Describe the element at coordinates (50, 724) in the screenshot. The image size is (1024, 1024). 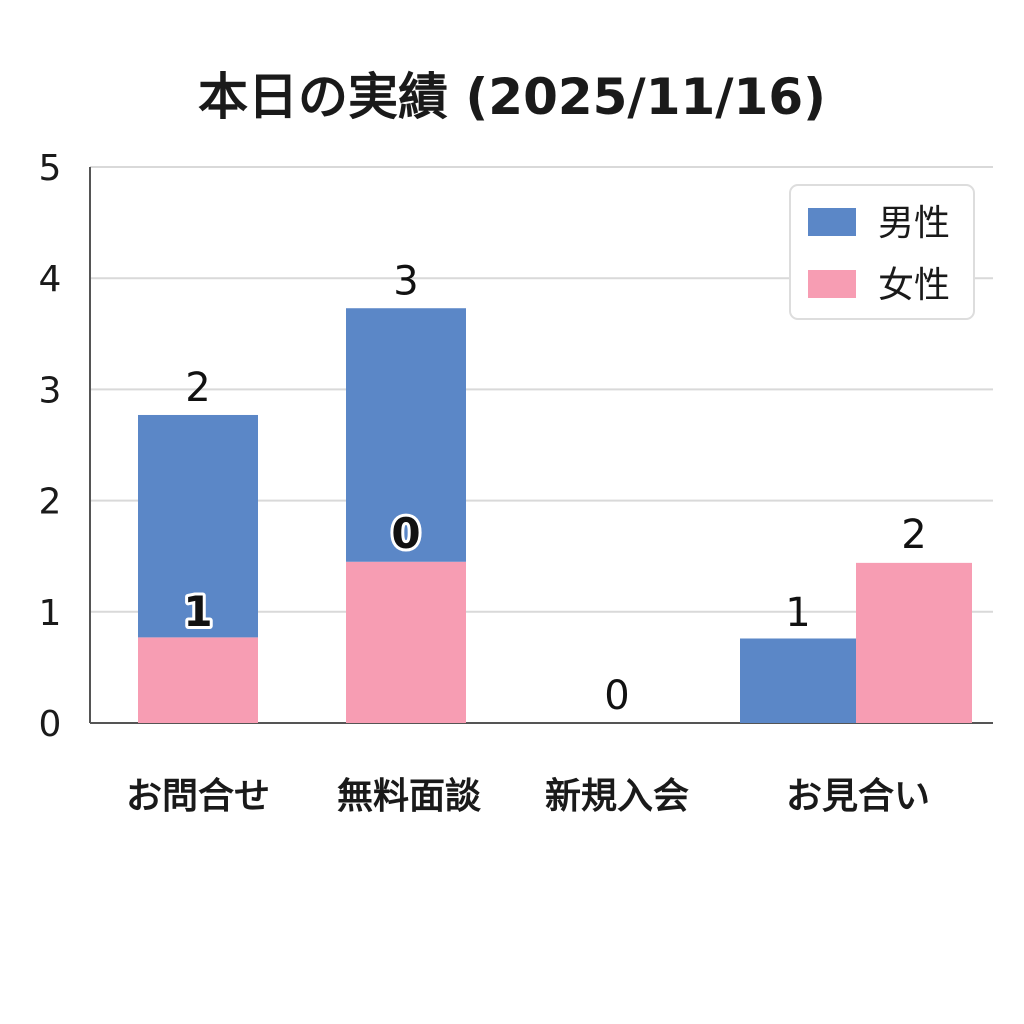
I see `y-tick-label: 0` at that location.